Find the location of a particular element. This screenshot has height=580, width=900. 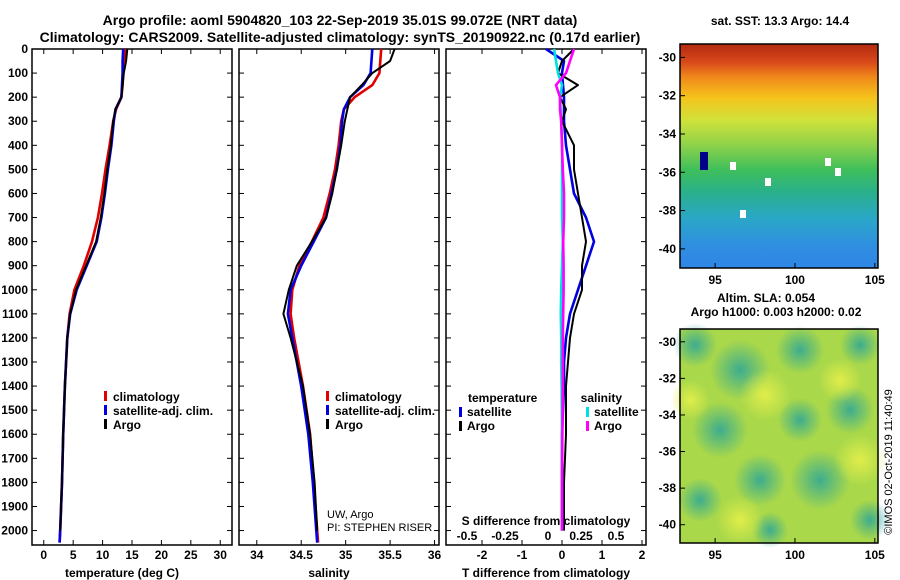

depth-tick-label: 1800 is located at coordinates (14, 482).